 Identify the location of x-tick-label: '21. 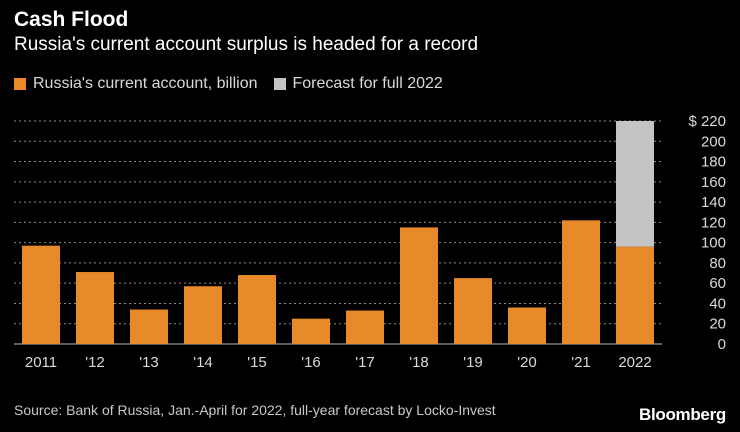
(581, 362).